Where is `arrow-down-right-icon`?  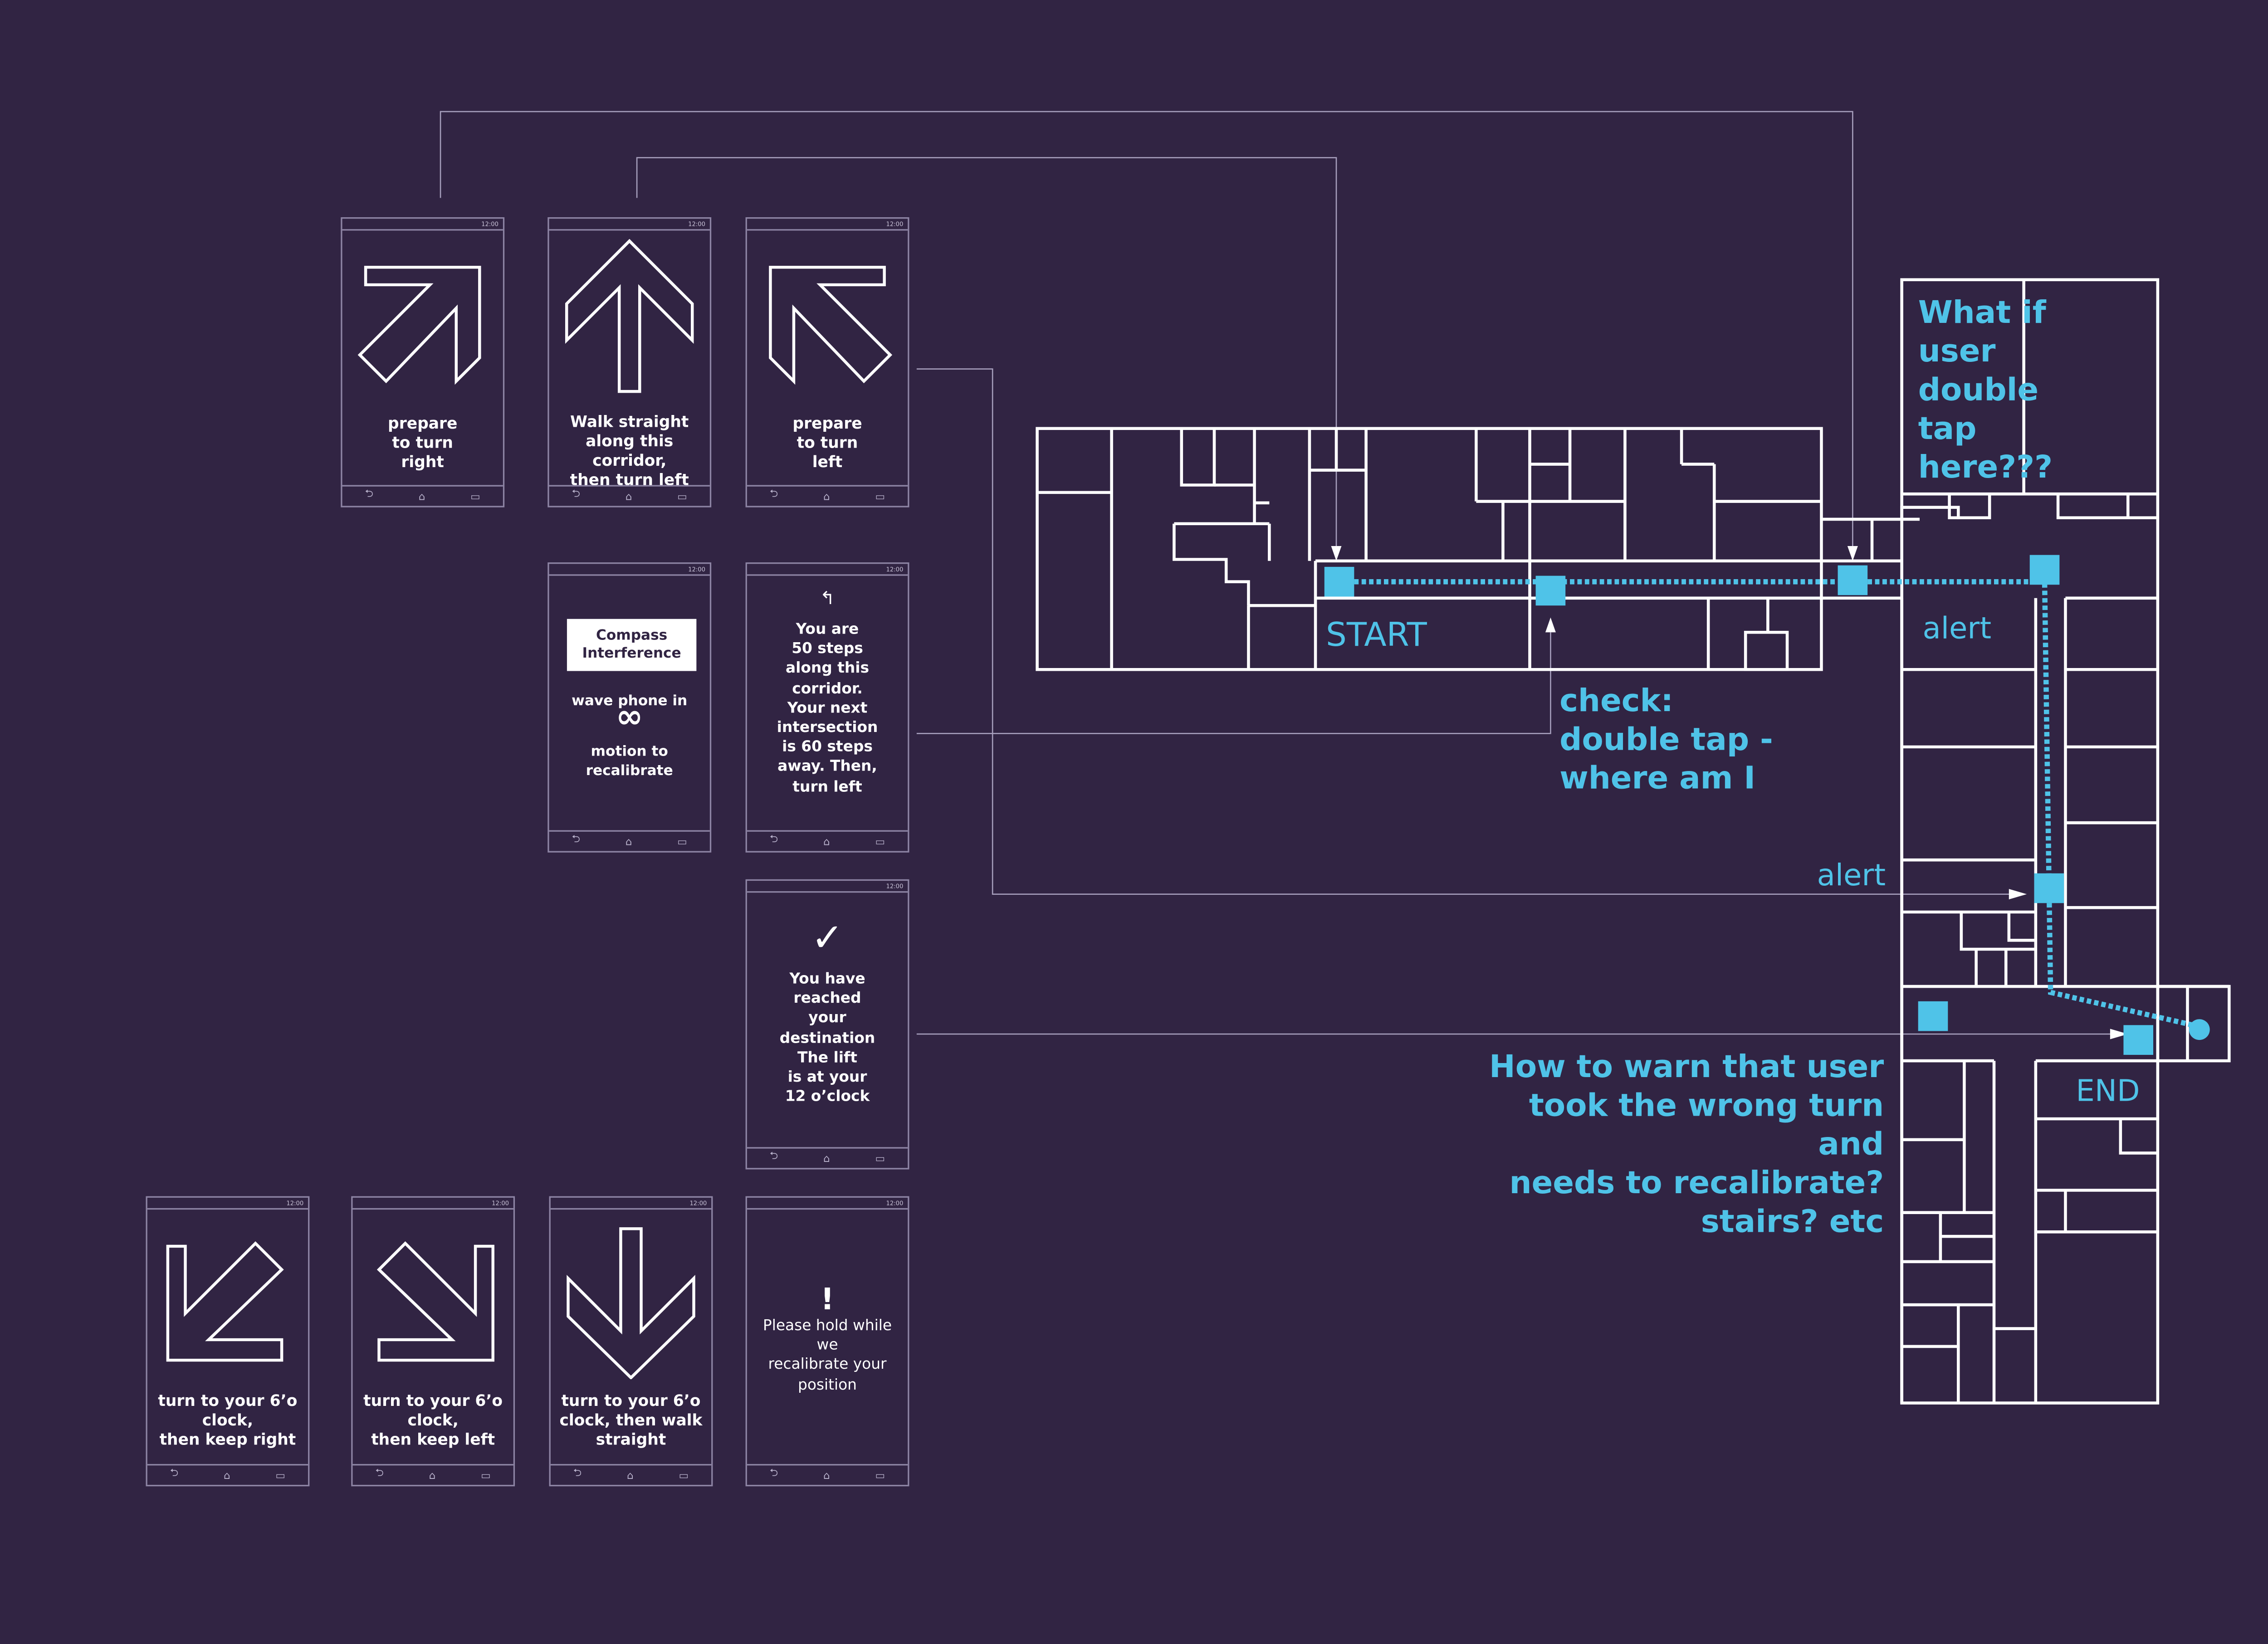 arrow-down-right-icon is located at coordinates (433, 1297).